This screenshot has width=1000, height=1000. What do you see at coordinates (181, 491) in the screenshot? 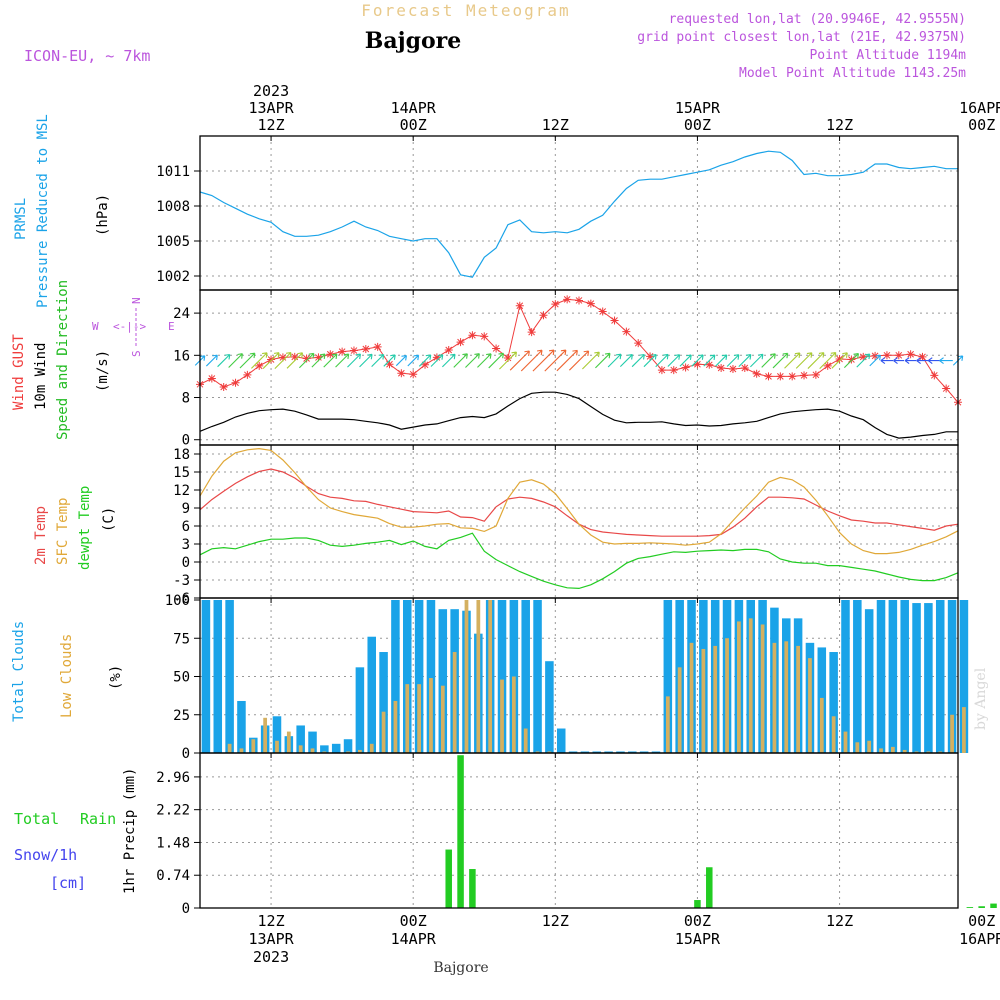
I see `ytick-label-temp: 12` at bounding box center [181, 491].